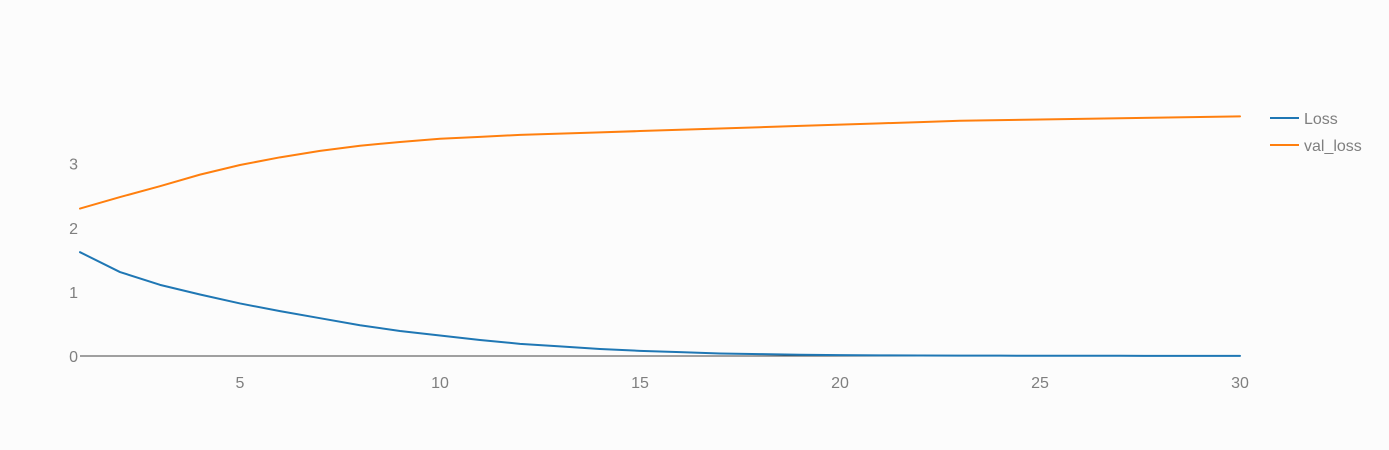  What do you see at coordinates (73, 293) in the screenshot?
I see `y-tick-label: 1` at bounding box center [73, 293].